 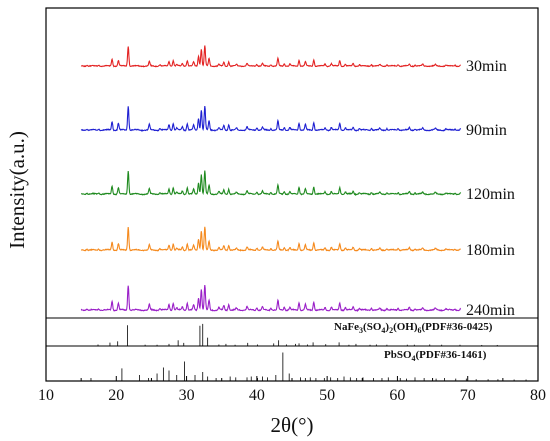 What do you see at coordinates (538, 395) in the screenshot?
I see `x-tick-label-7: 80` at bounding box center [538, 395].